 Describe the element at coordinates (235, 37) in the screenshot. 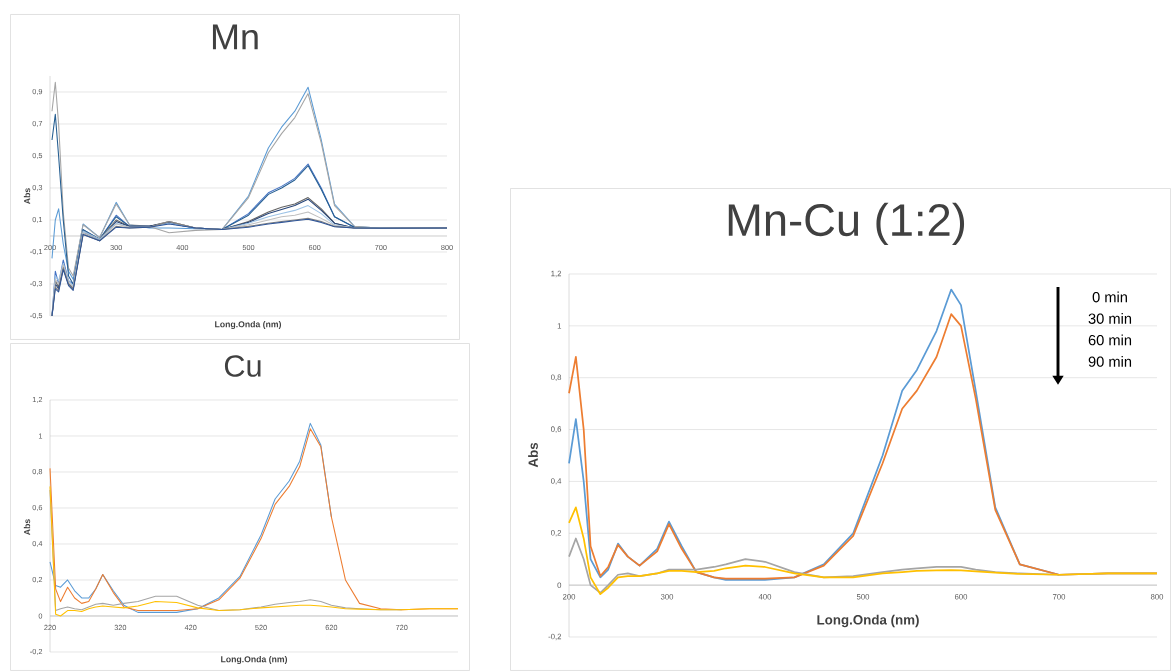

I see `chart-title: Mn` at that location.